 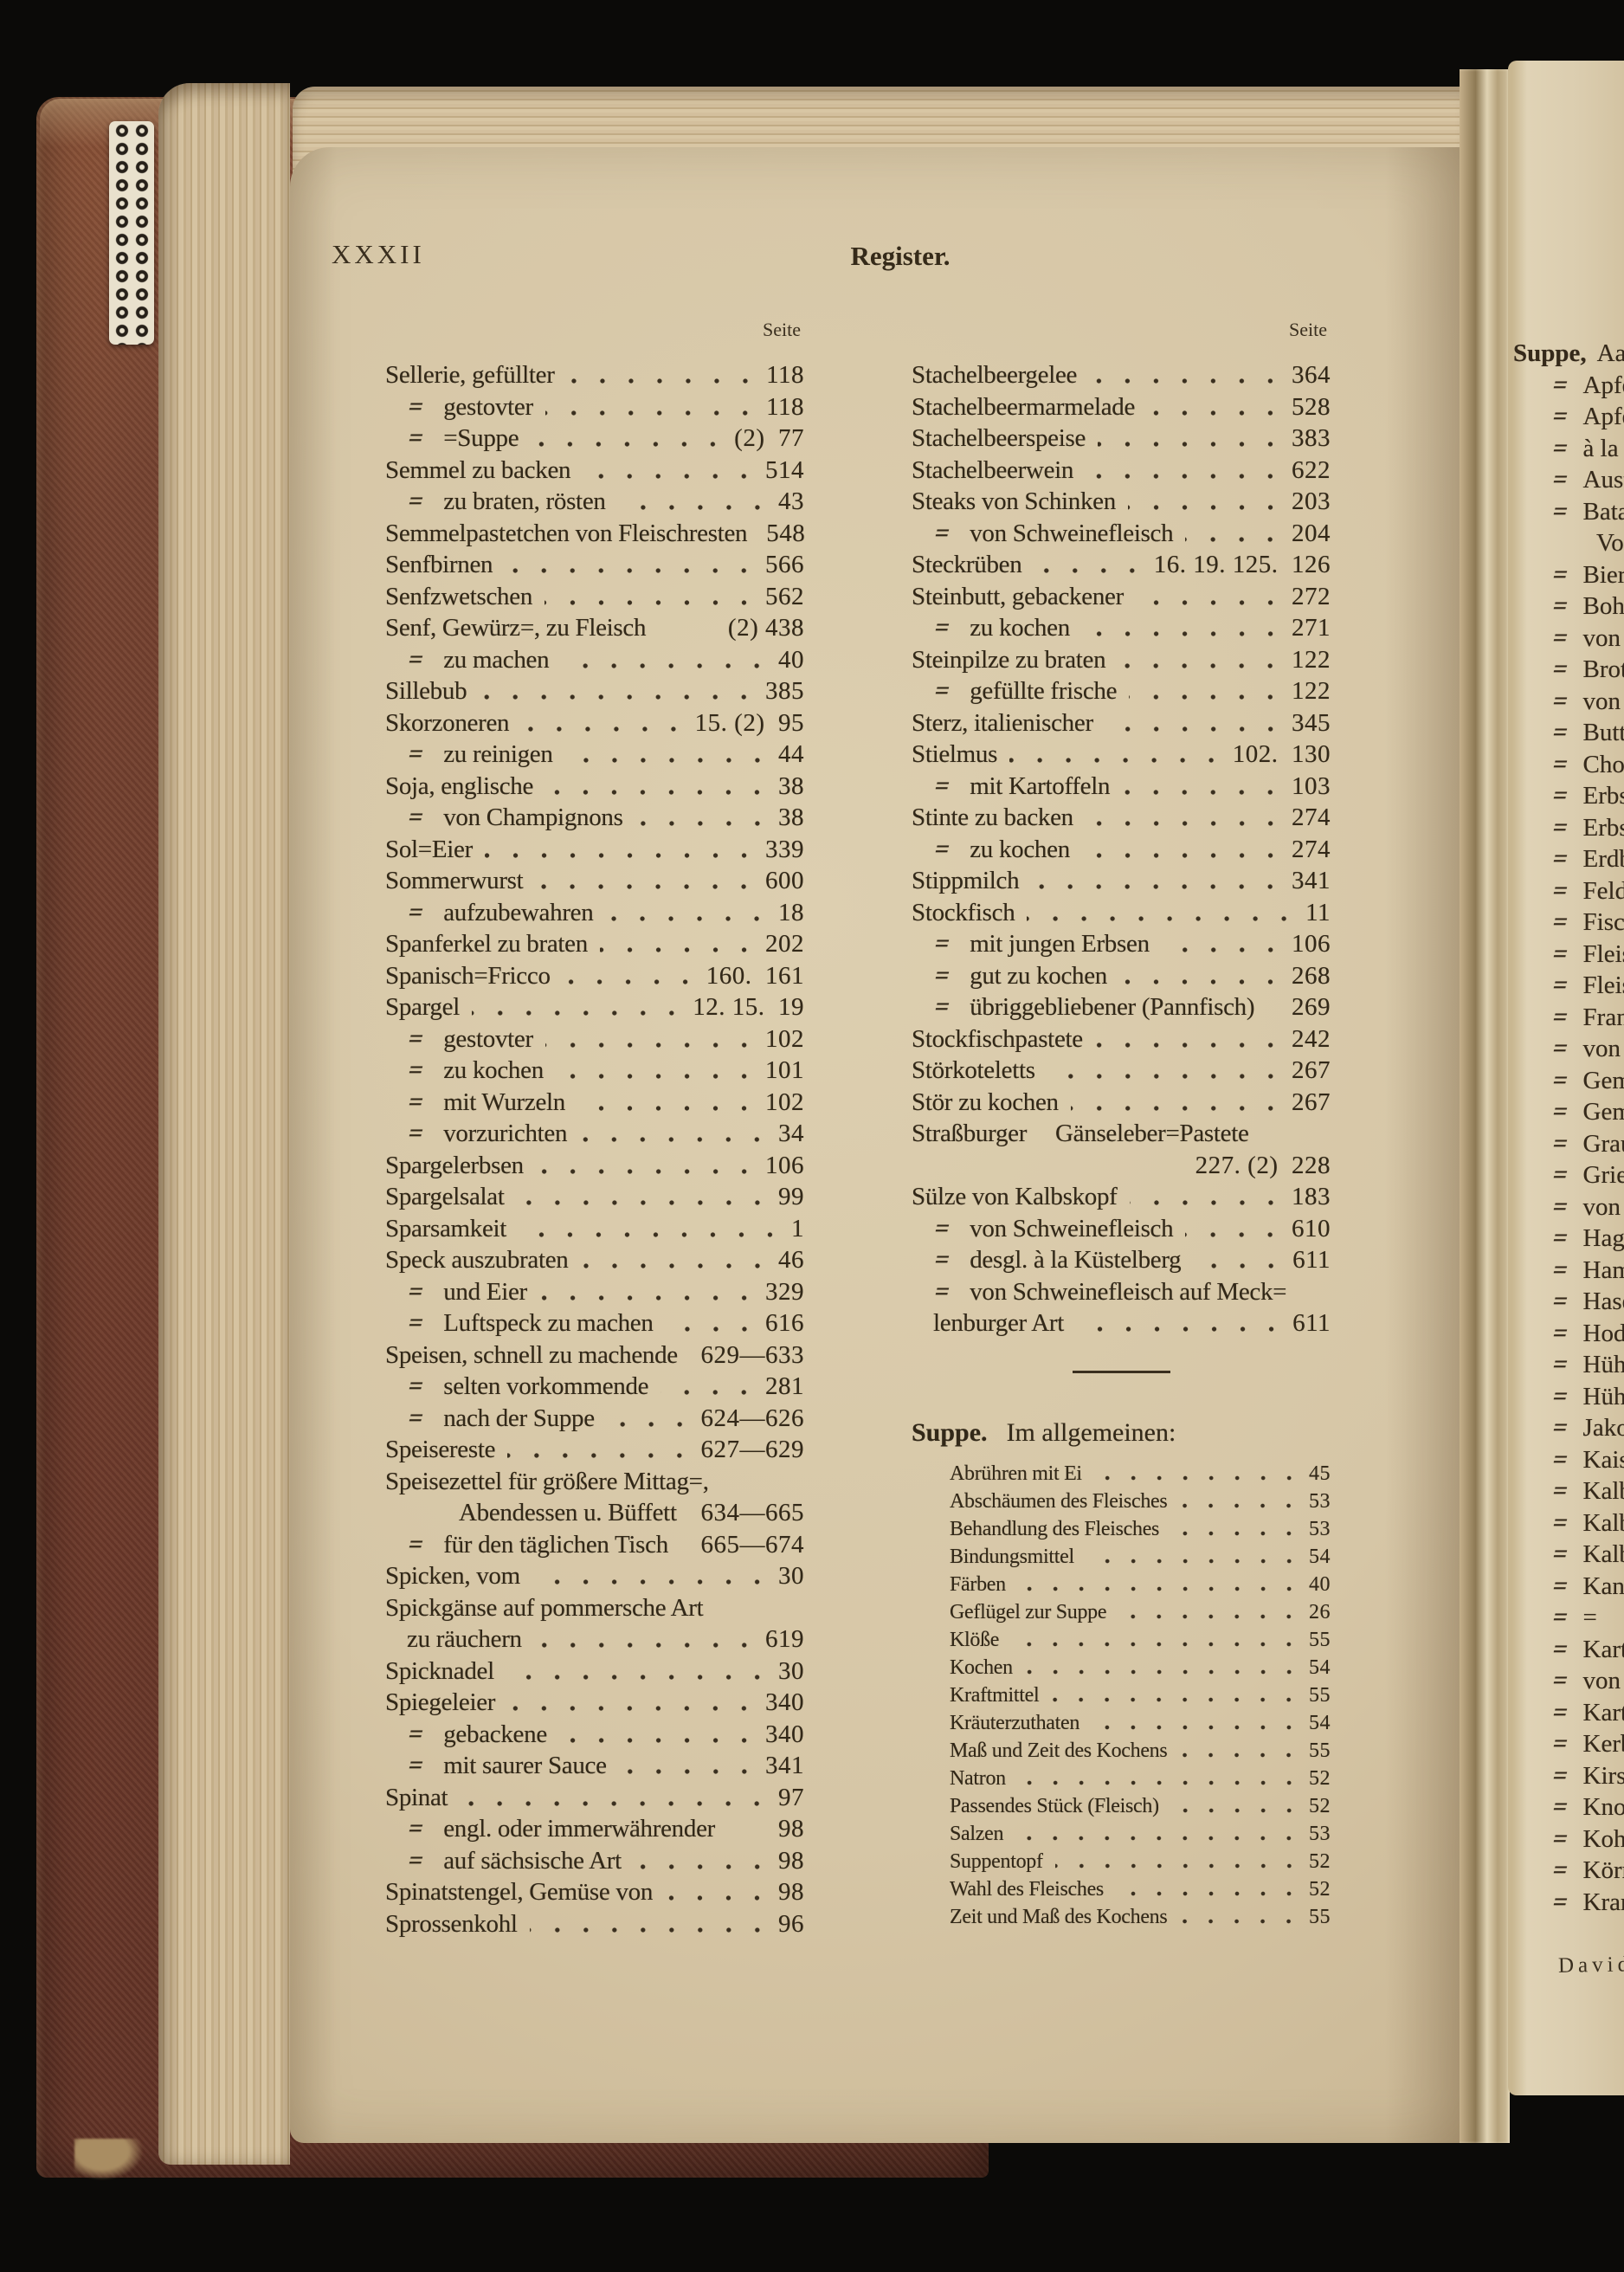 What do you see at coordinates (1140, 1834) in the screenshot?
I see `suppe-subentry: Salzen 53` at bounding box center [1140, 1834].